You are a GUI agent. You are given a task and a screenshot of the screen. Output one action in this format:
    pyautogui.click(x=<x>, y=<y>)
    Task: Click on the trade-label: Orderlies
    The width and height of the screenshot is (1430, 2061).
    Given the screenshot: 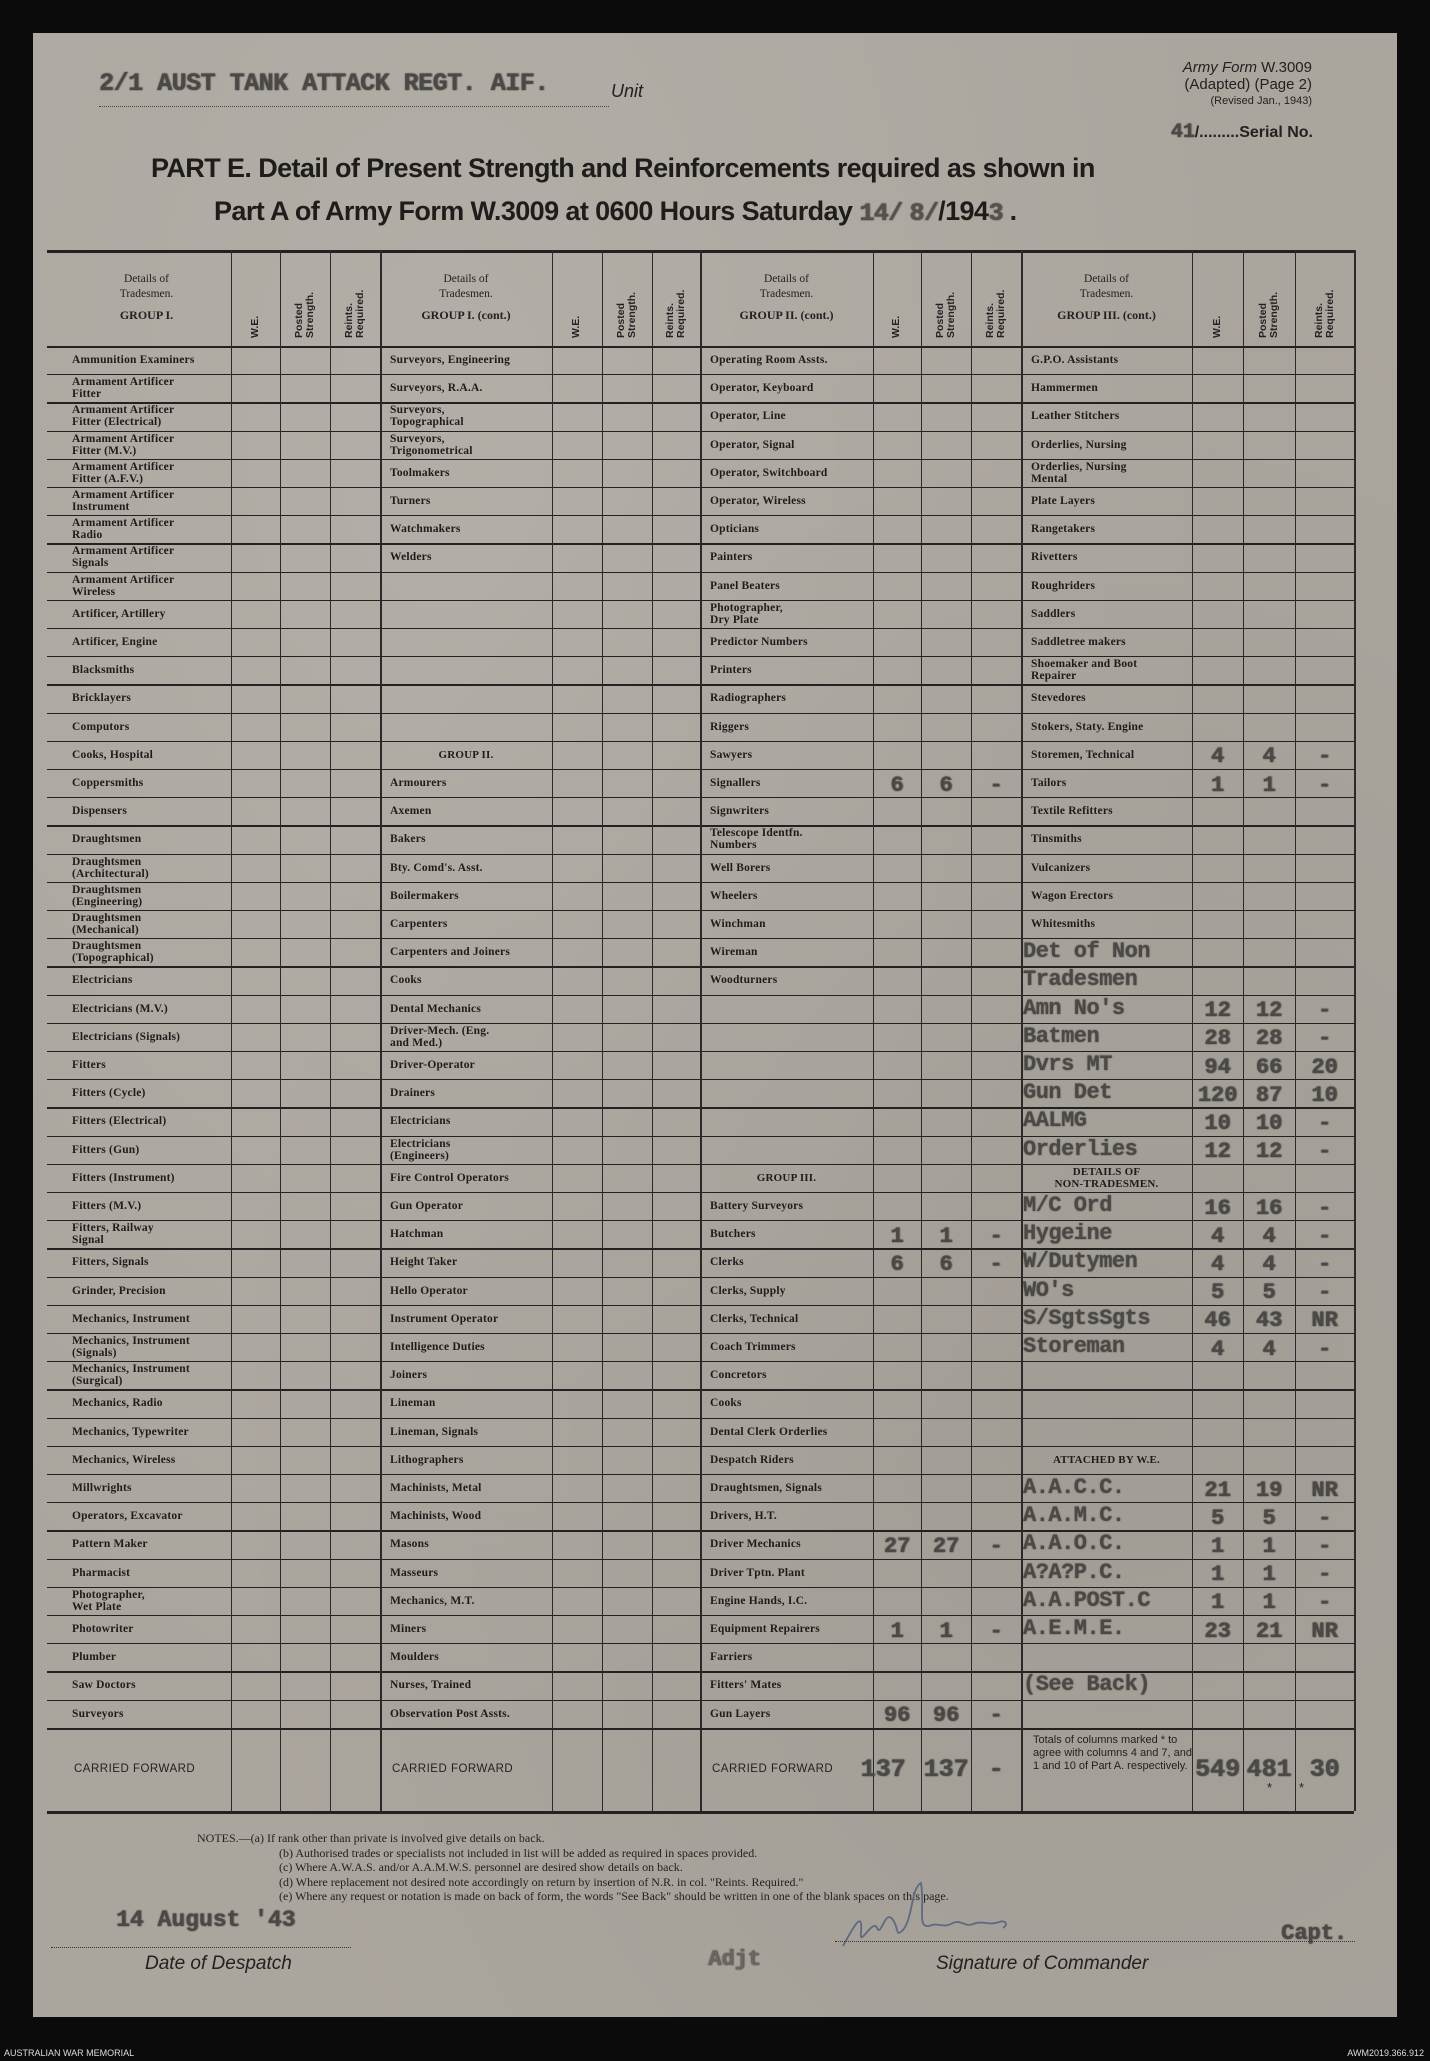 What is the action you would take?
    pyautogui.click(x=1080, y=1149)
    